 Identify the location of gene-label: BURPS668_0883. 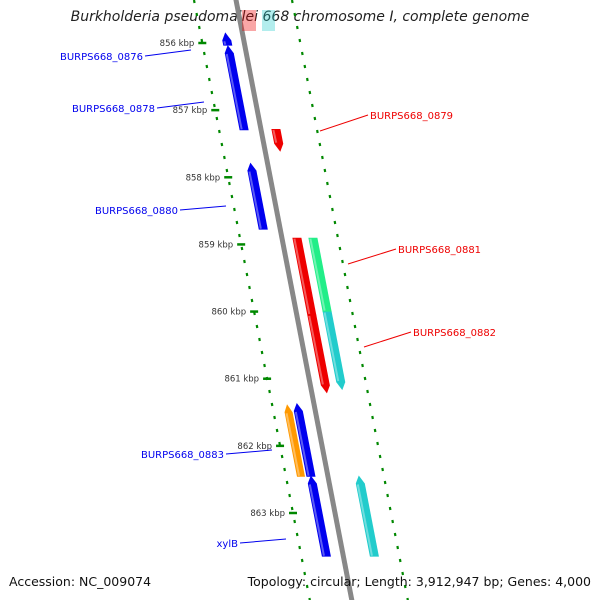
(207, 455).